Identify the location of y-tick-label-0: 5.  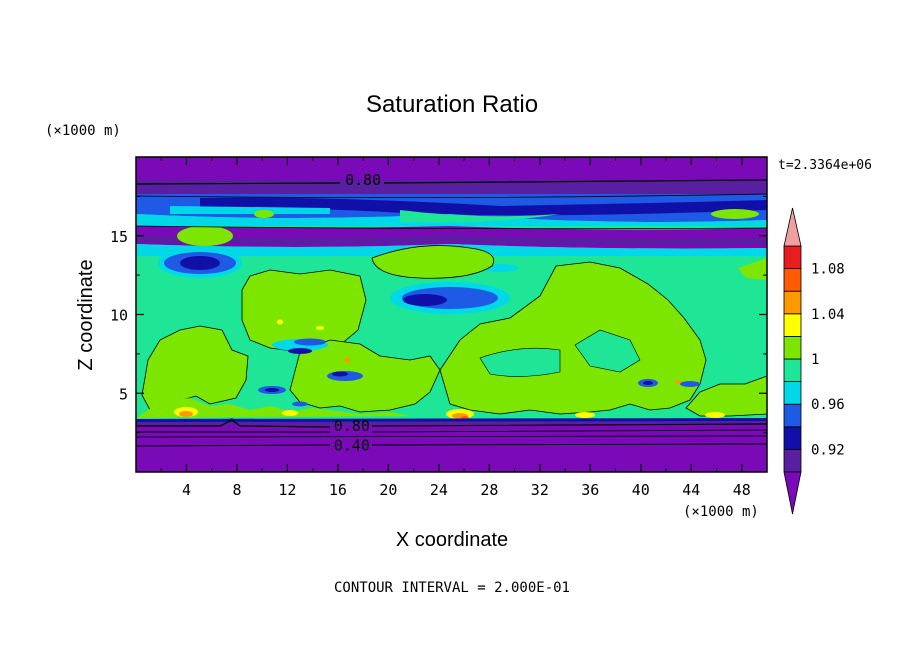
(123, 394).